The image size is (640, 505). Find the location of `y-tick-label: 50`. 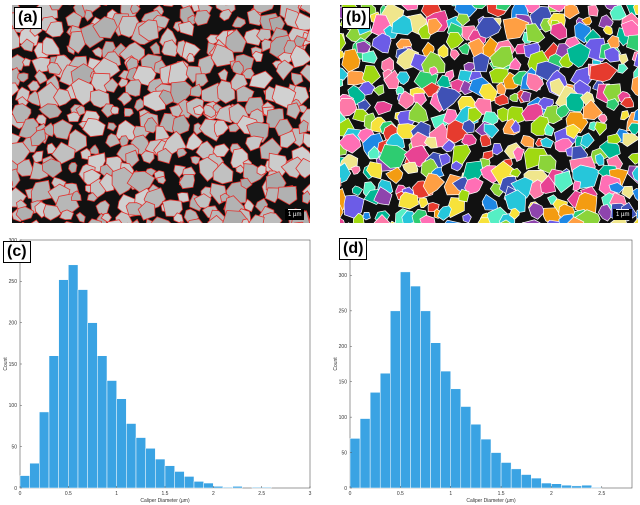

y-tick-label: 50 is located at coordinates (14, 447).